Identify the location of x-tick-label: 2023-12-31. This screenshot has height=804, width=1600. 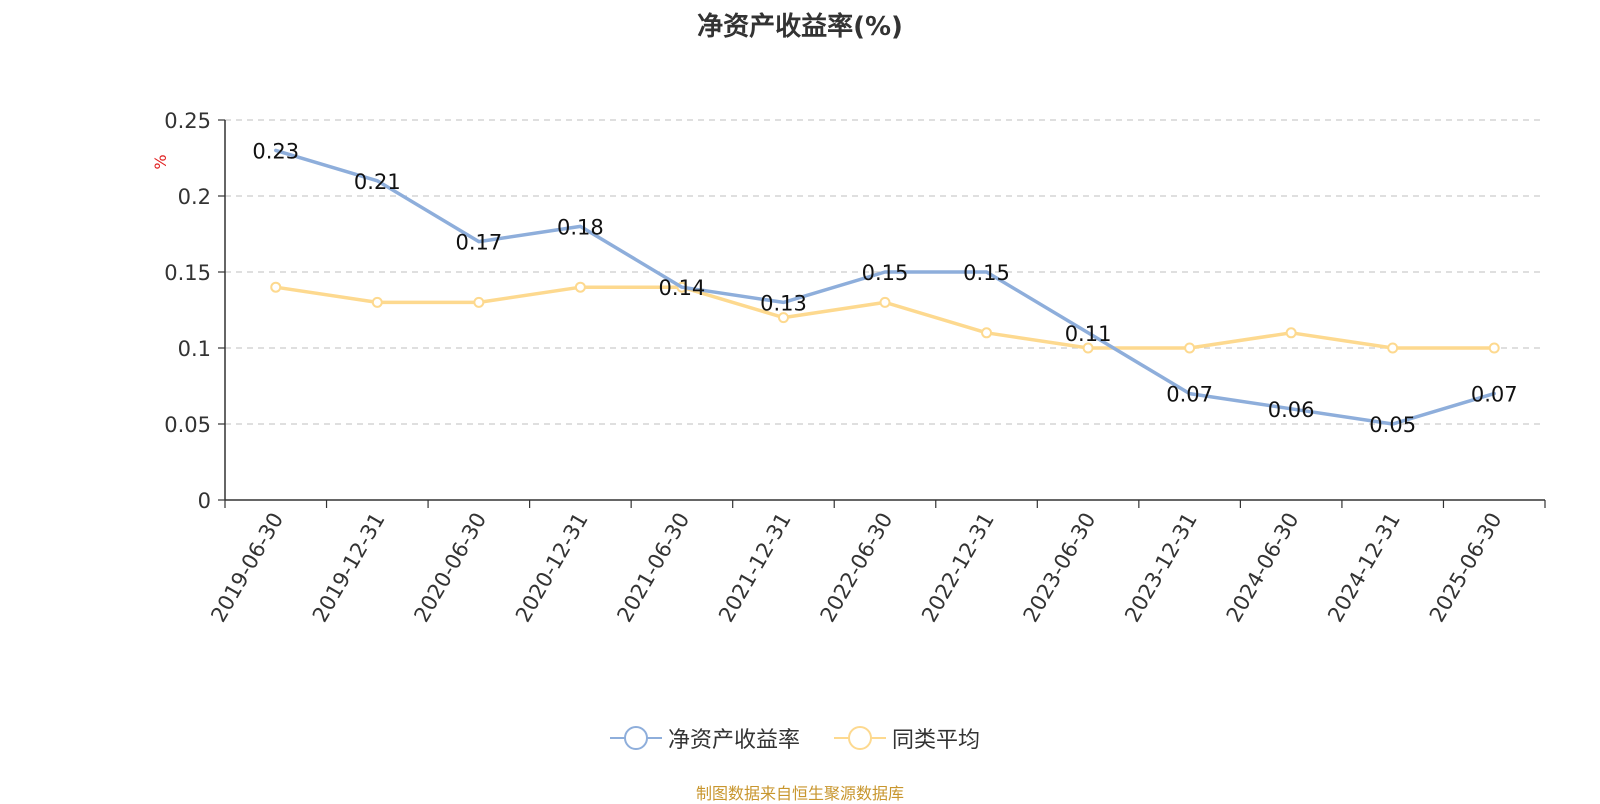
(1161, 568).